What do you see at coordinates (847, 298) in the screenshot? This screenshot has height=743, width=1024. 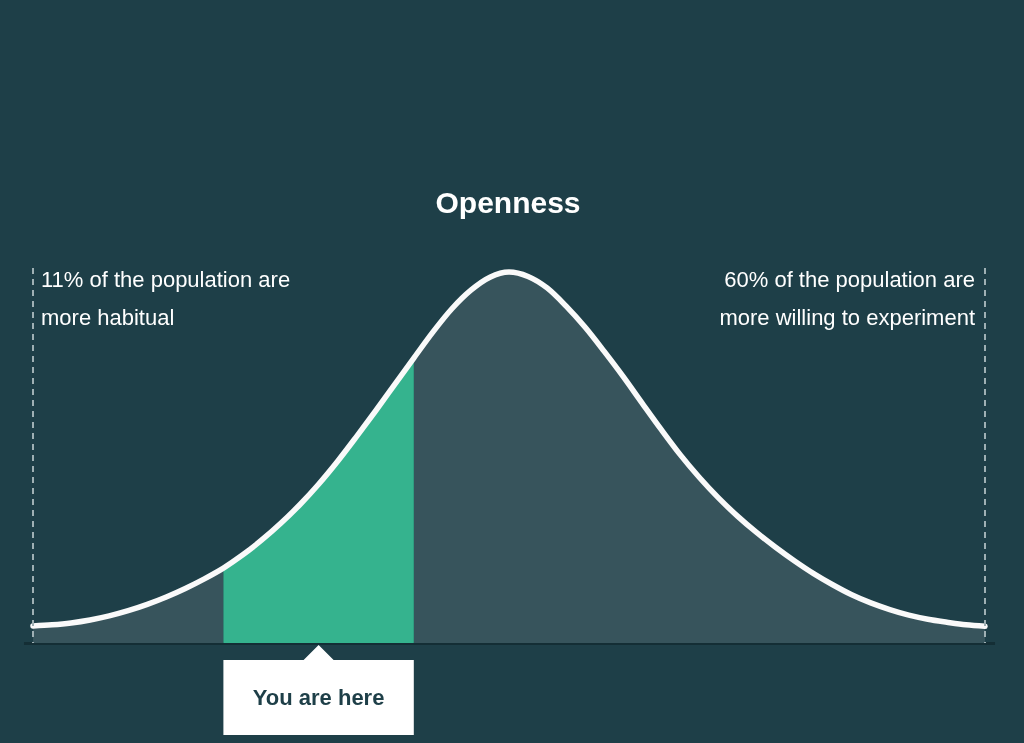 I see `annotation: 60% of the population are more willing to experiment` at bounding box center [847, 298].